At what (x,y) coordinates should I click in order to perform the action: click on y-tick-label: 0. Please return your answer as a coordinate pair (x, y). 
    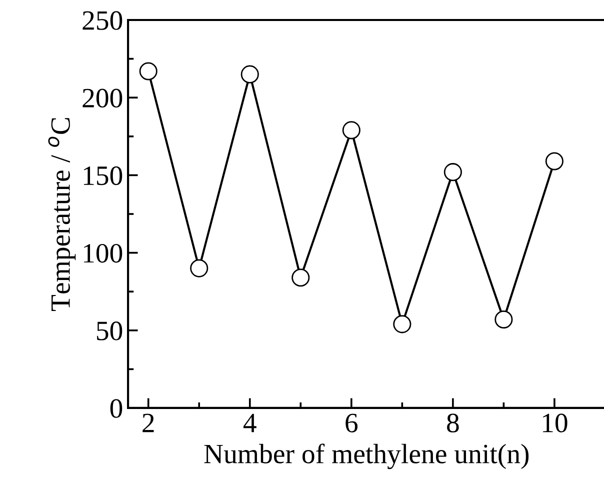
    Looking at the image, I should click on (116, 408).